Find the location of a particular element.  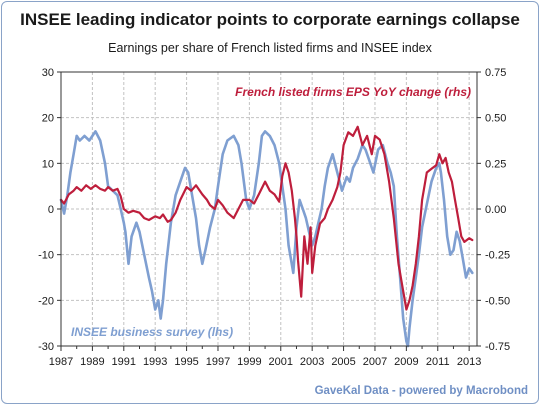

x-tick-label: 1999 is located at coordinates (249, 362).